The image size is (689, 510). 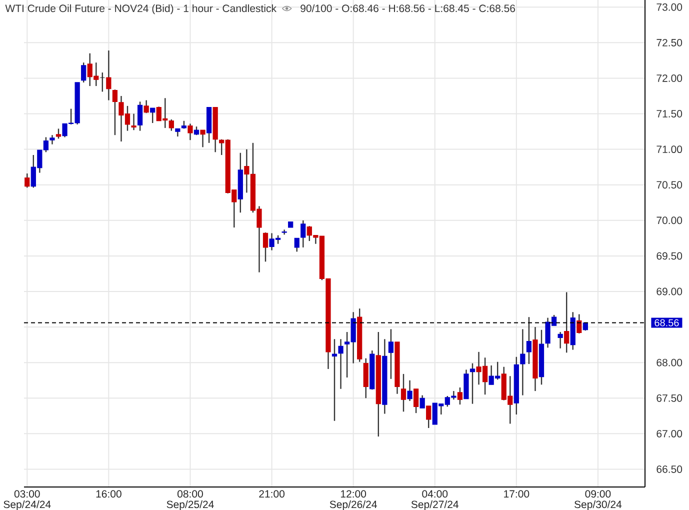 What do you see at coordinates (669, 78) in the screenshot?
I see `y-tick-label: 72.00` at bounding box center [669, 78].